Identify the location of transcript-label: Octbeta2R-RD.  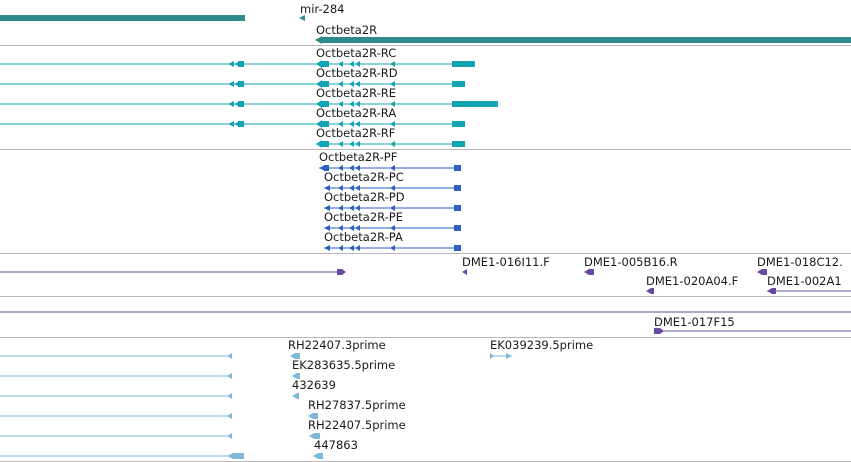
(357, 73).